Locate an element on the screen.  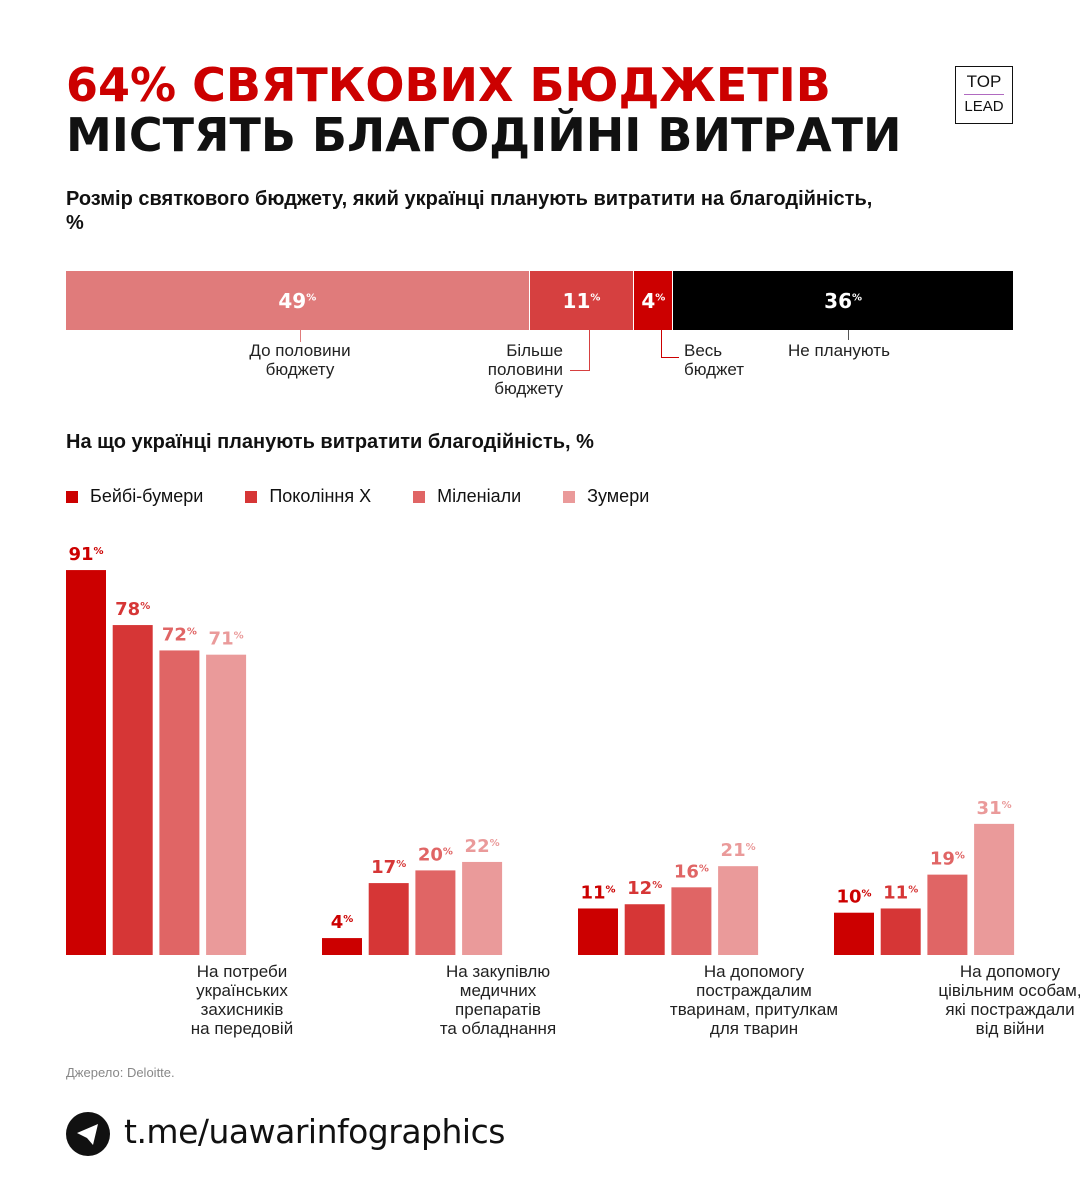
legend-label: Бейбі-бумери is located at coordinates (147, 496).